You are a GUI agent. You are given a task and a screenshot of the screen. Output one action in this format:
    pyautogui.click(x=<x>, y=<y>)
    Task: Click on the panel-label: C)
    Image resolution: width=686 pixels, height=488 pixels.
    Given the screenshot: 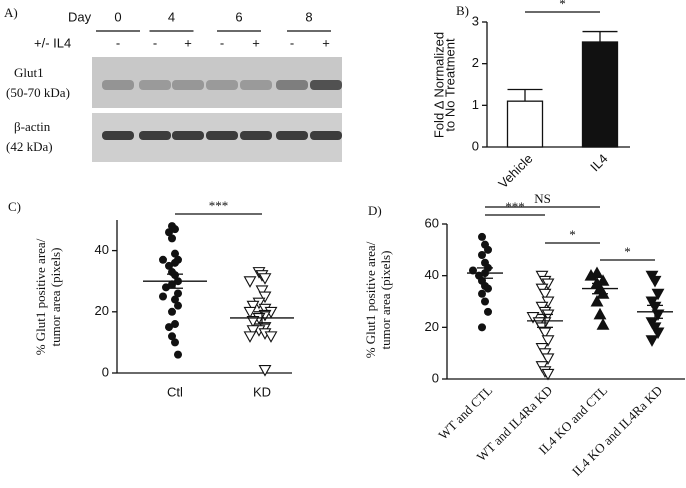 What is the action you would take?
    pyautogui.click(x=14, y=206)
    